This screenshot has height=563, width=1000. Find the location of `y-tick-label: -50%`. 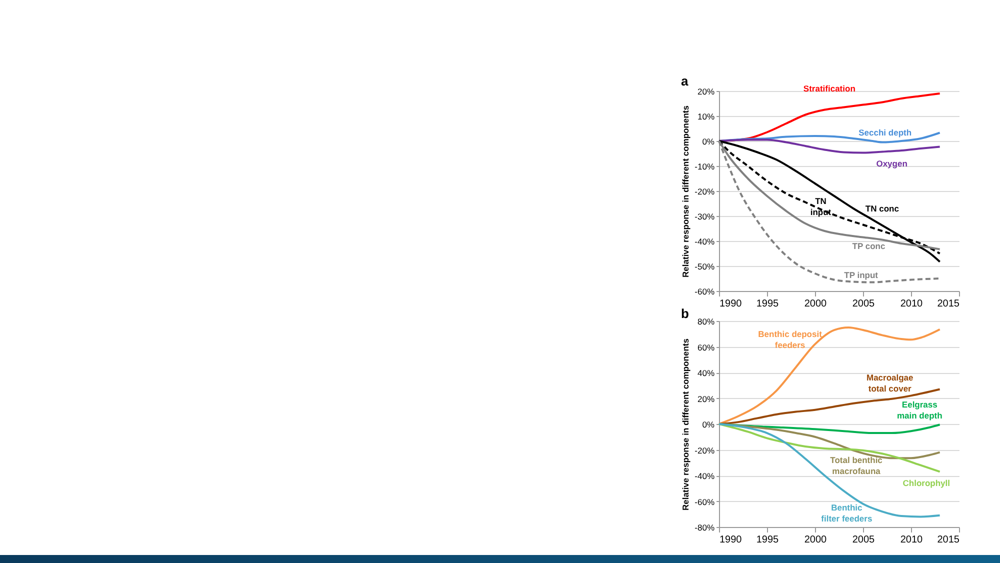

y-tick-label: -50% is located at coordinates (704, 267).